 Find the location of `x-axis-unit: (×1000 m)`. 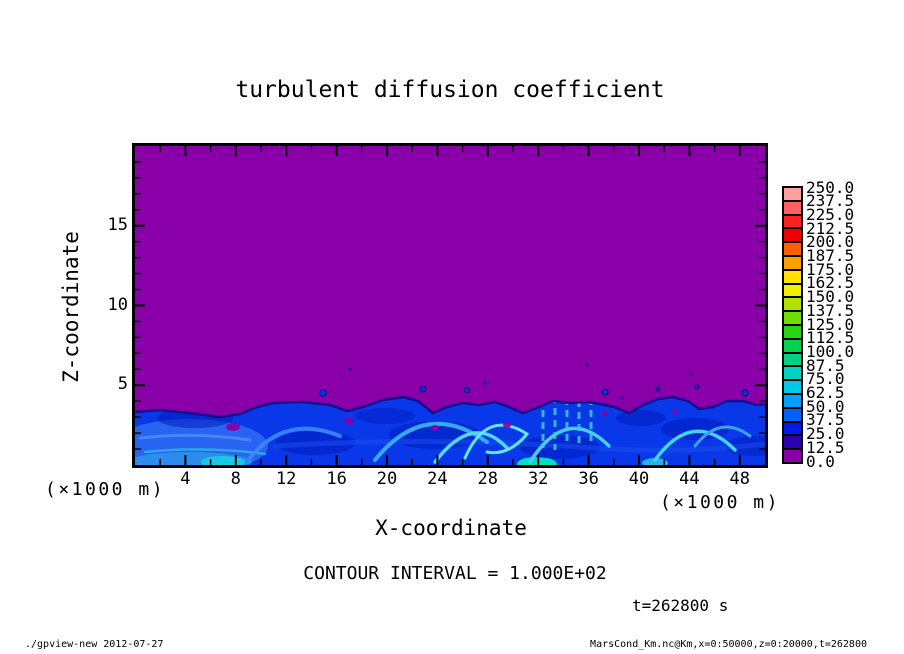

x-axis-unit: (×1000 m) is located at coordinates (719, 502).